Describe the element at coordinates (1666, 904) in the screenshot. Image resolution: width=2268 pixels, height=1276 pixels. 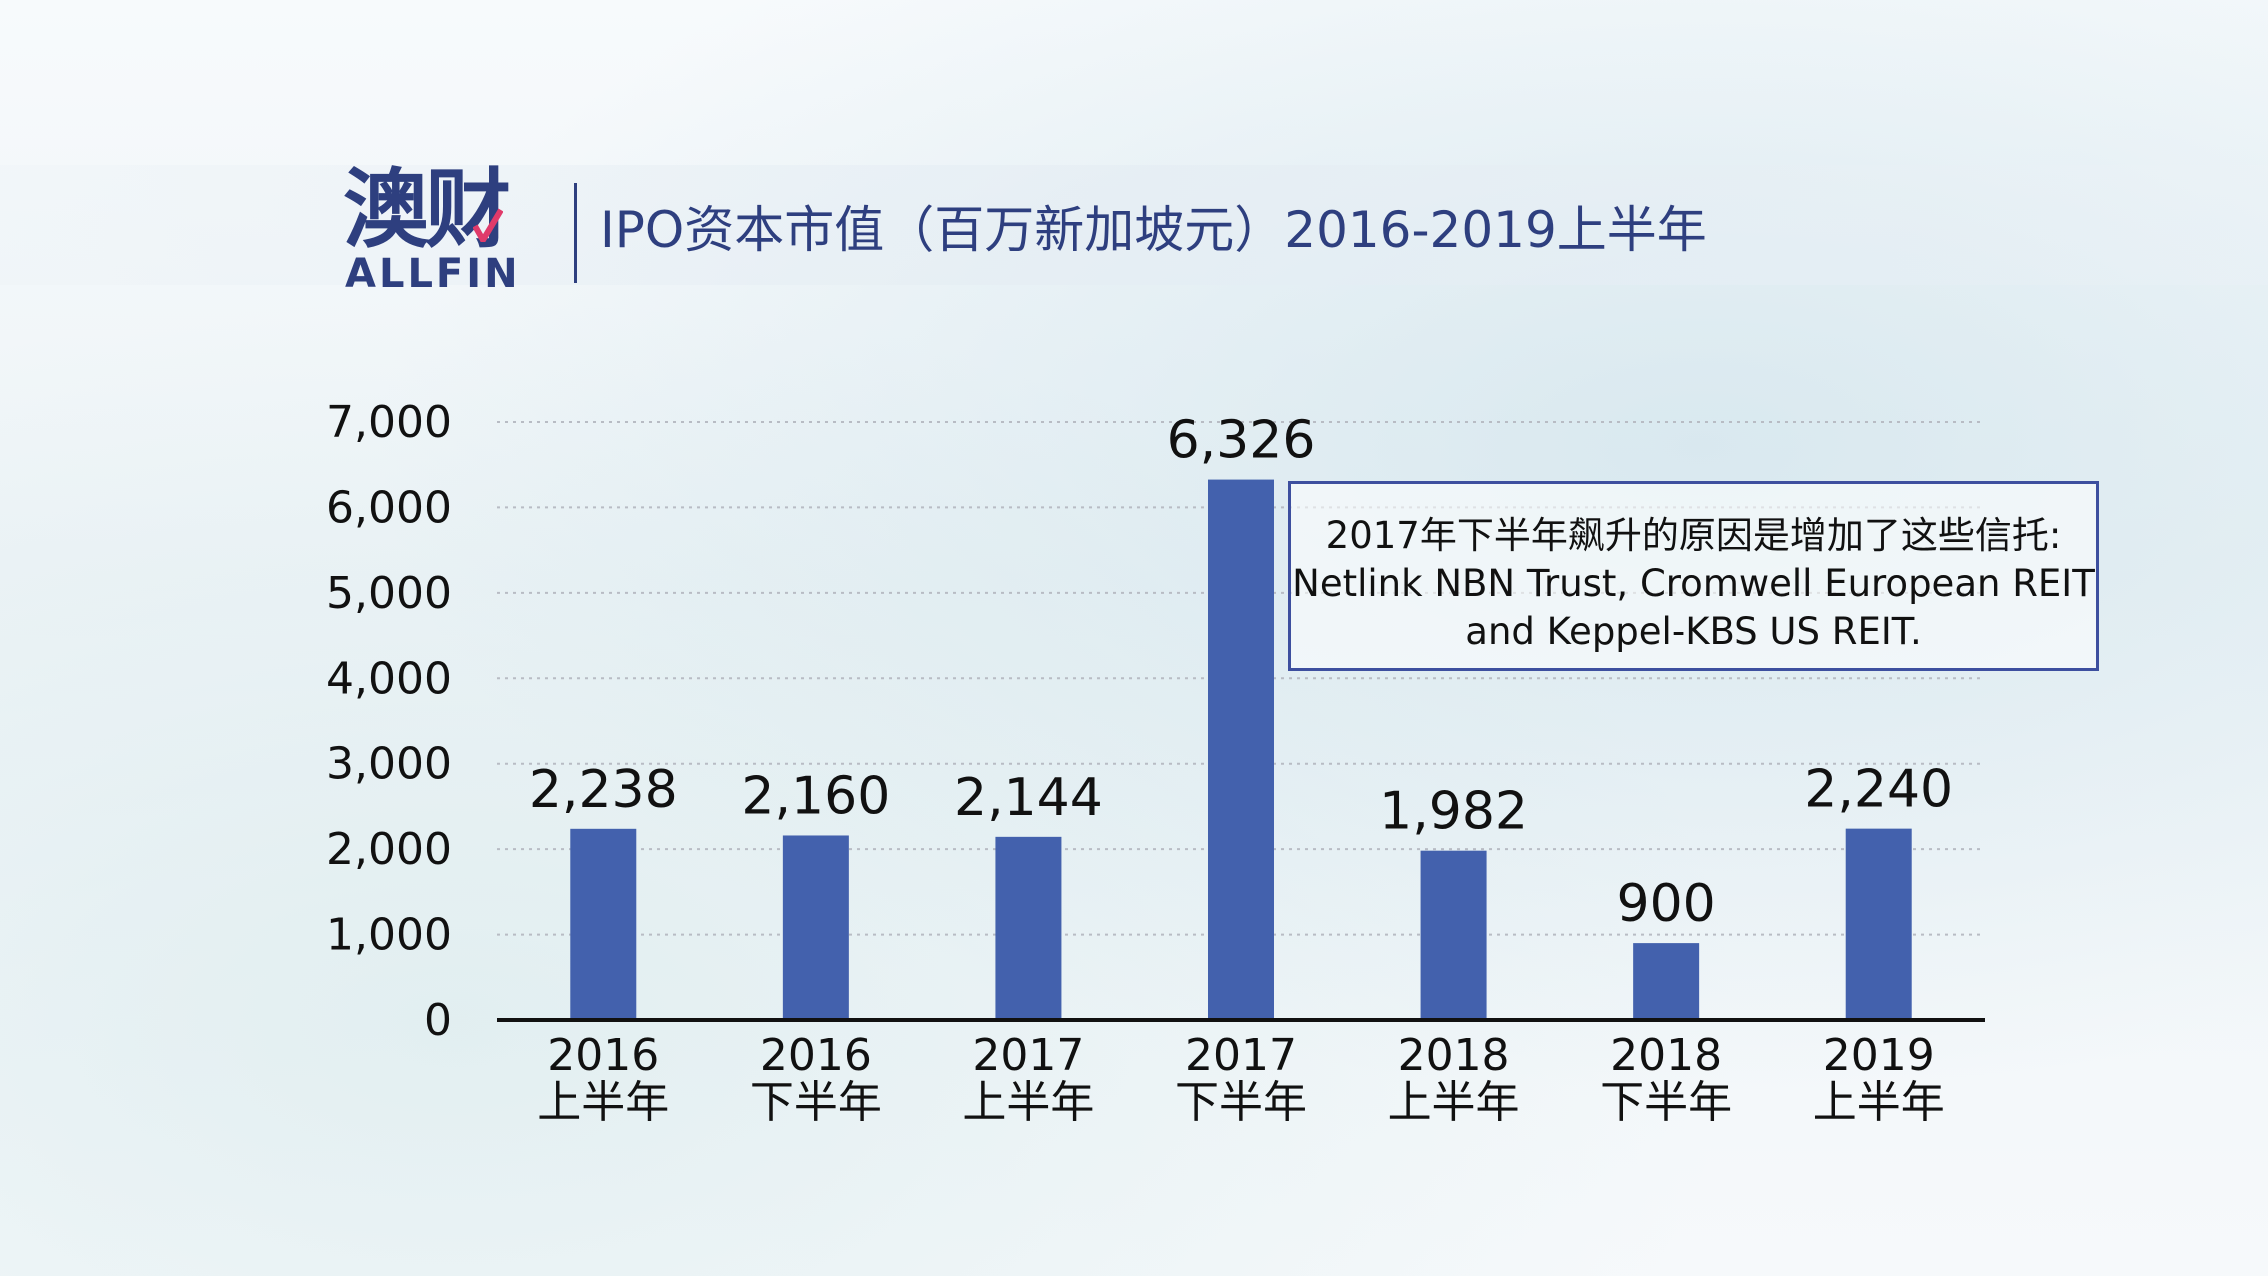
I see `value-label: 900` at that location.